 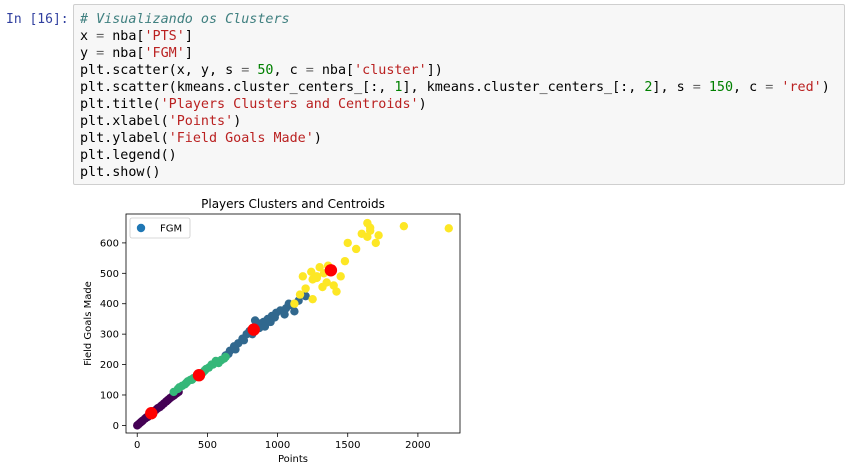 I want to click on x-tick-label: 2000, so click(x=417, y=445).